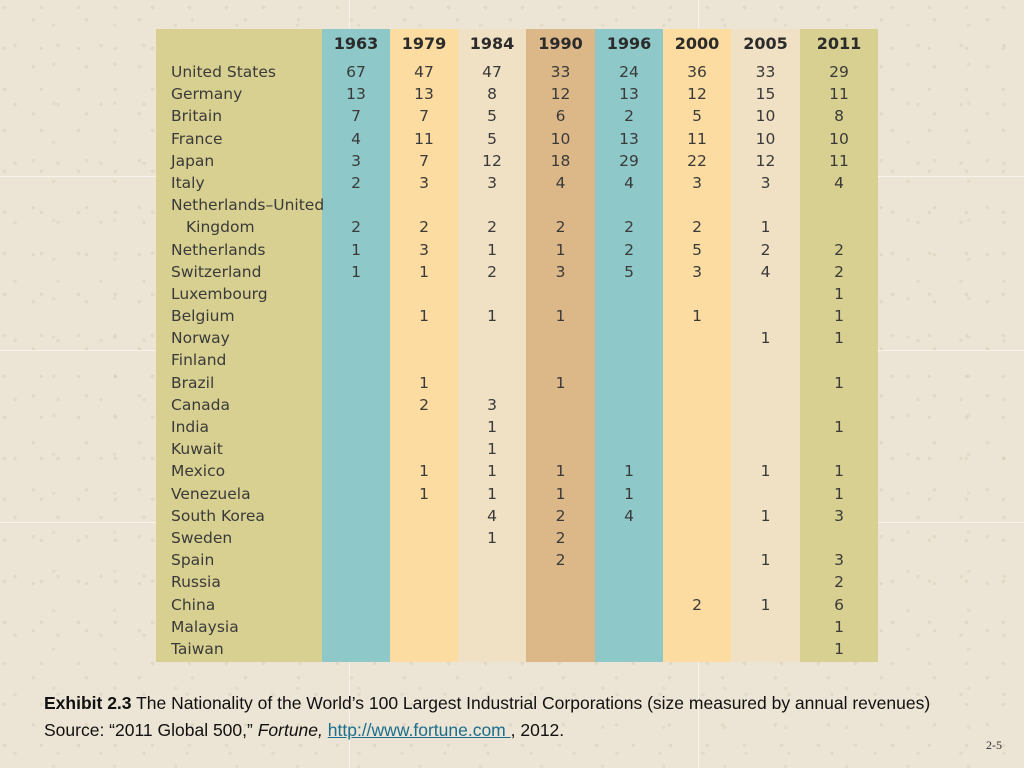  I want to click on table-cell: 18, so click(560, 160).